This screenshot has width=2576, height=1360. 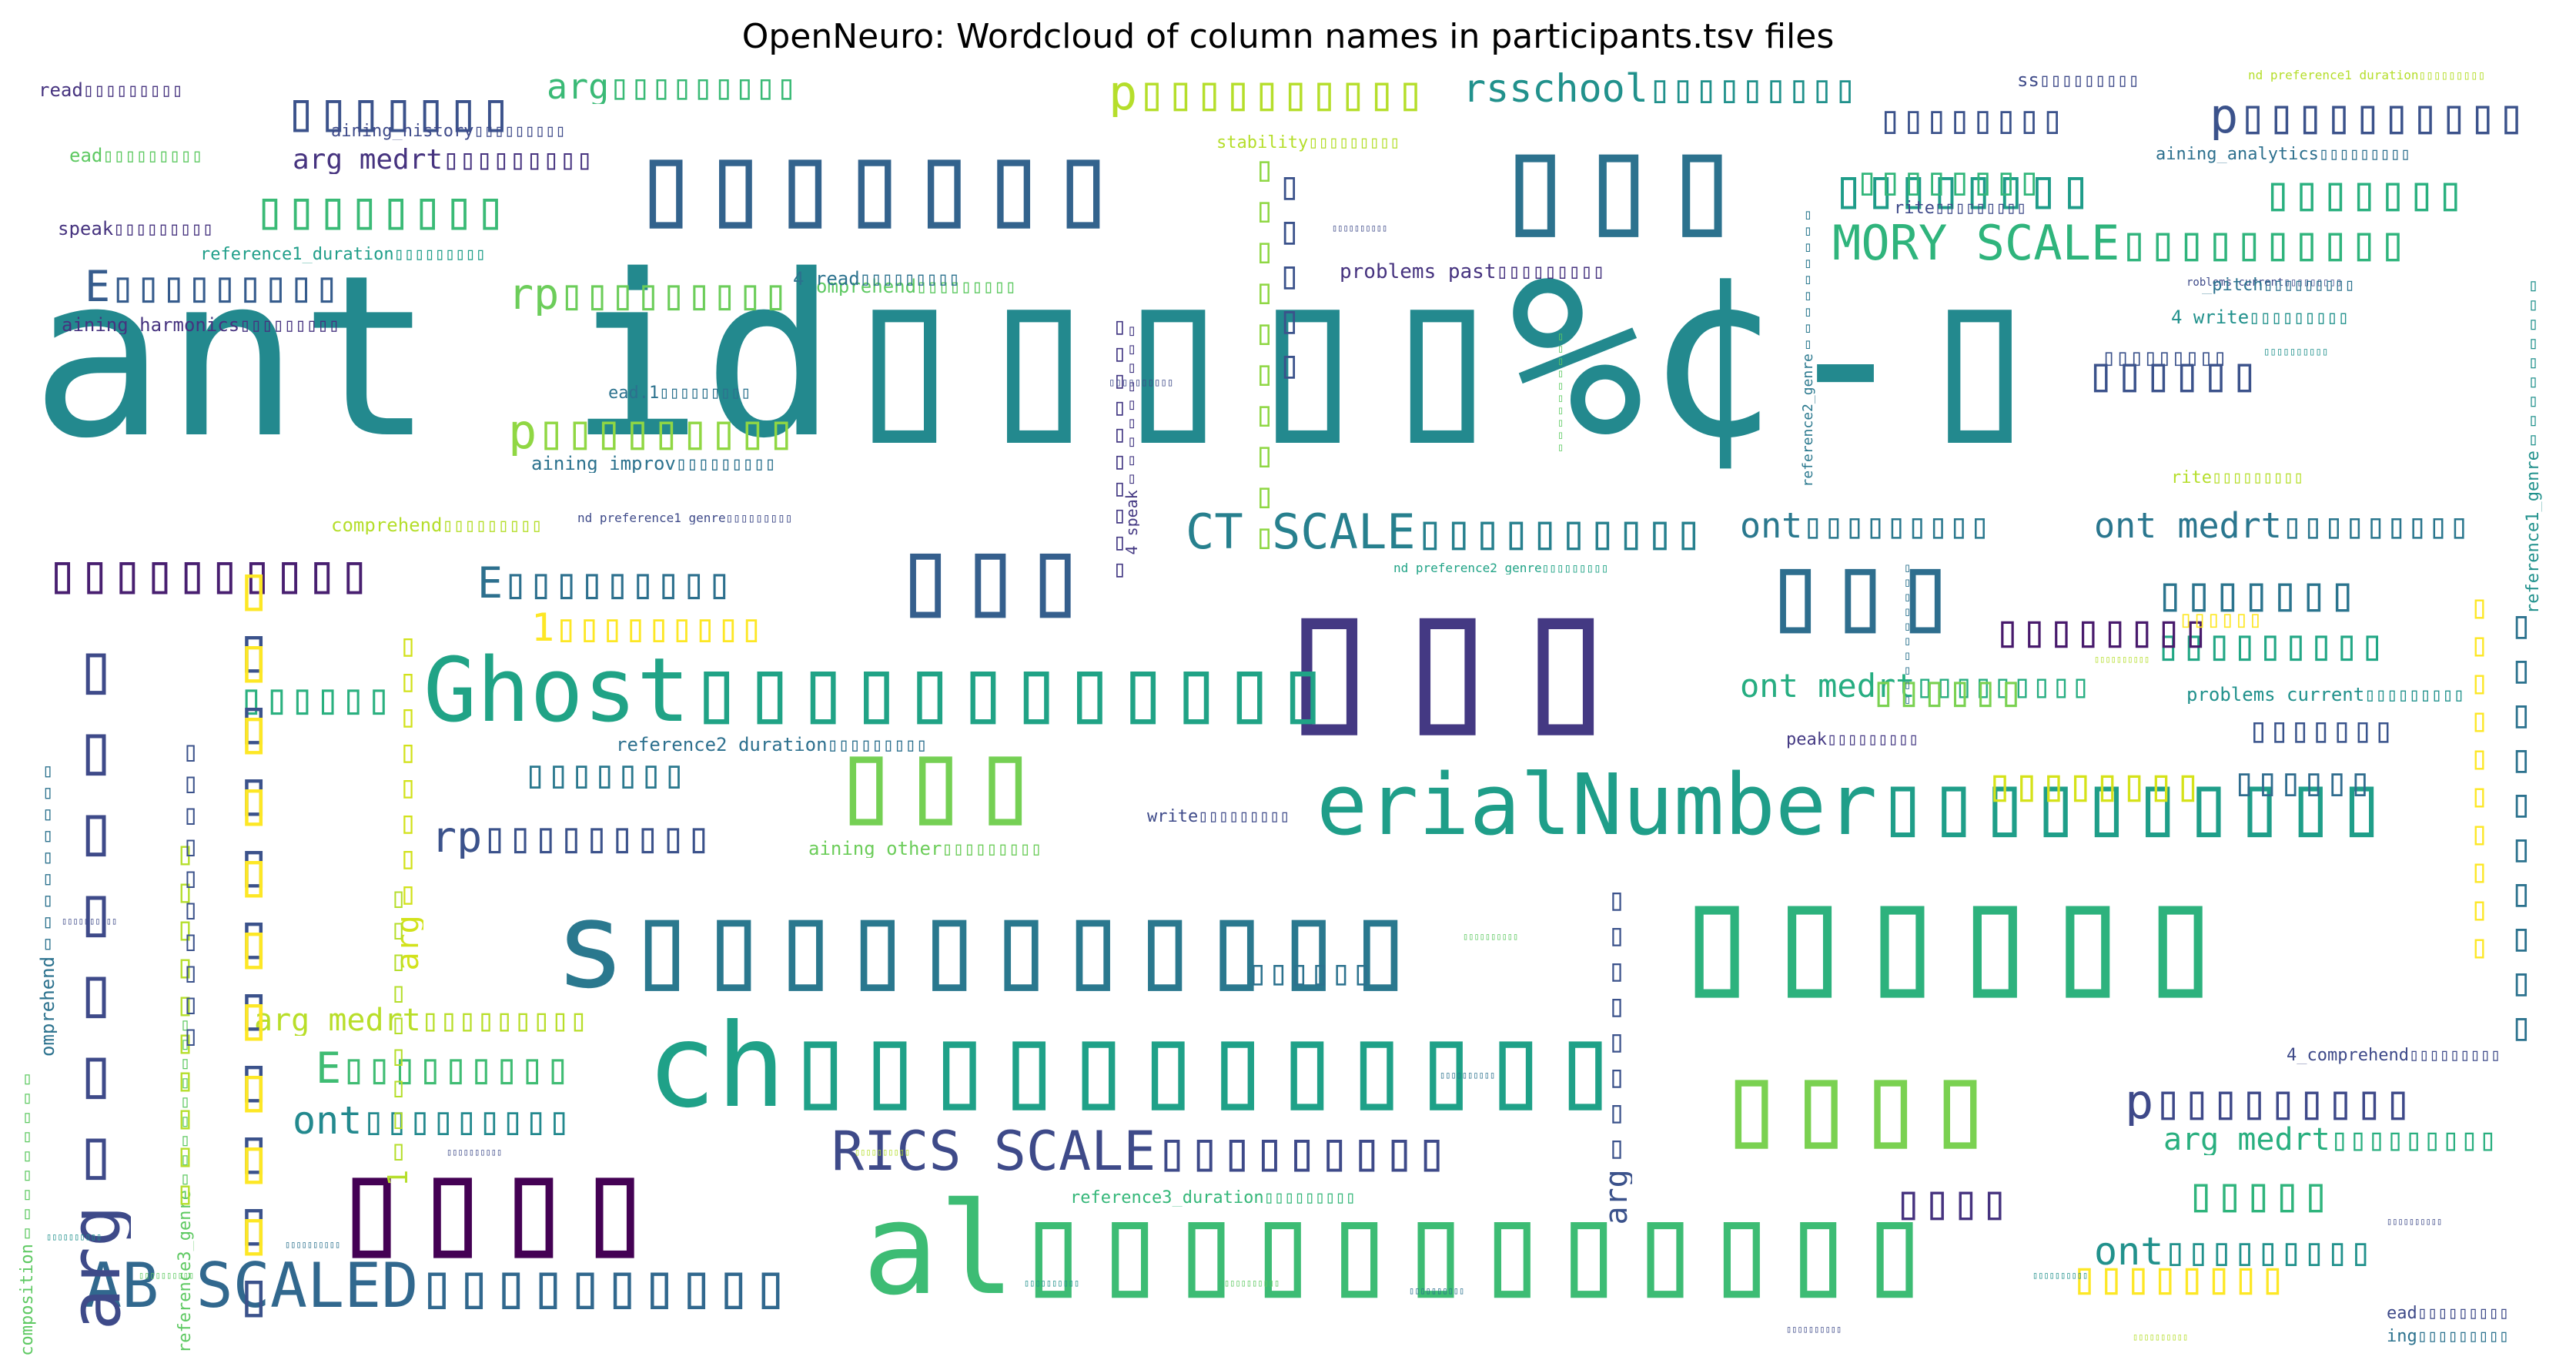 What do you see at coordinates (685, 518) in the screenshot?
I see `word: nd_preference1_genre▯▯▯▯▯▯▯▯▯` at bounding box center [685, 518].